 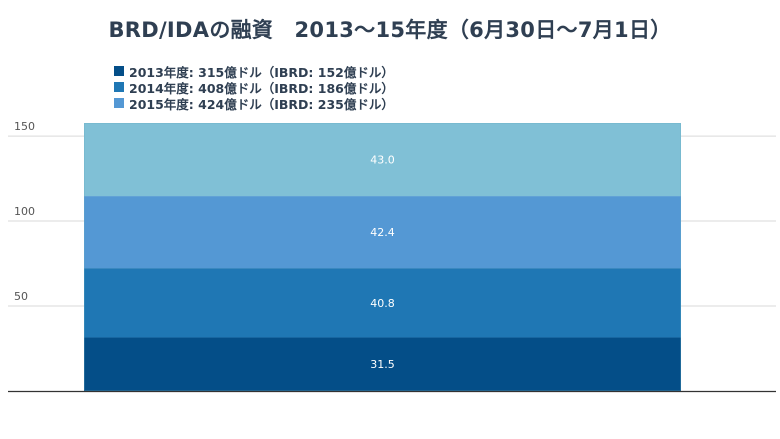 I want to click on data-label-1: 31.5, so click(x=382, y=364).